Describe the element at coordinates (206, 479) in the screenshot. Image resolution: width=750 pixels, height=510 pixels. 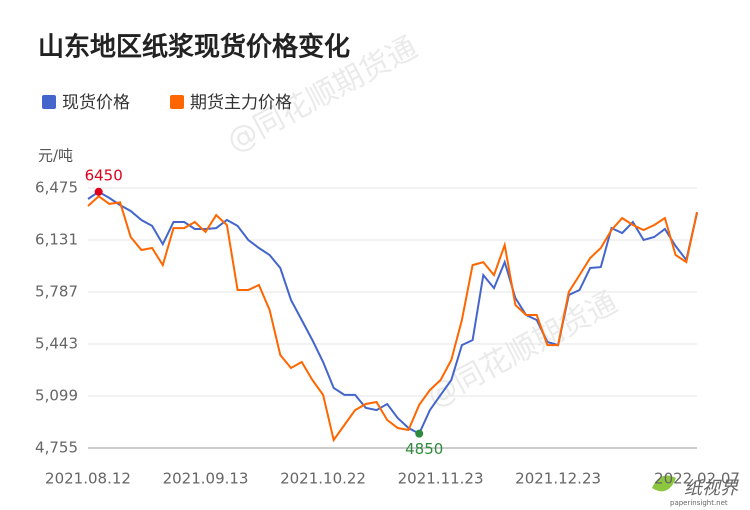
I see `x-tick-label: 2021.09.13` at that location.